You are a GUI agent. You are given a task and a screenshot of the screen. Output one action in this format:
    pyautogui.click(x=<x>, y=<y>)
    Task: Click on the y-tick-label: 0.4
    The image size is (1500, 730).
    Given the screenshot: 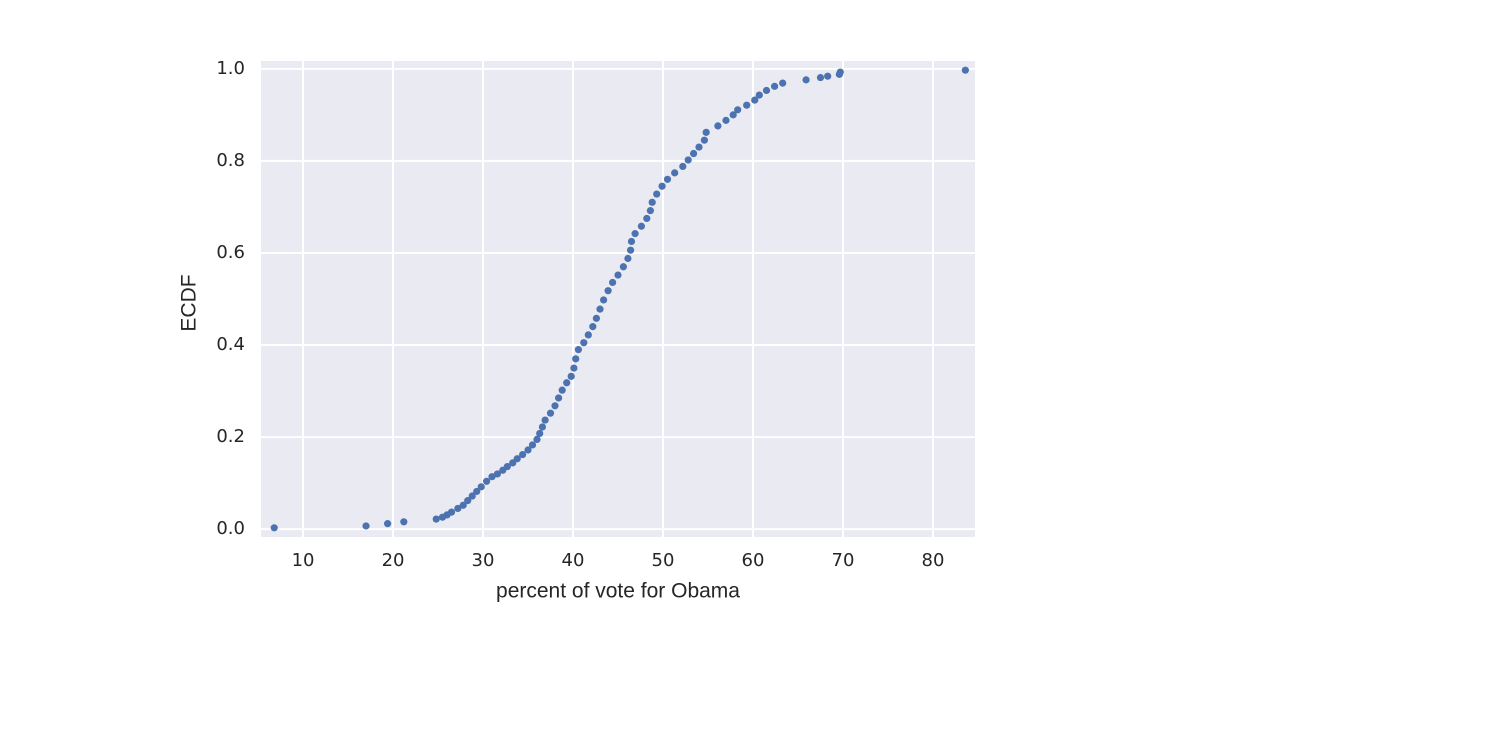 What is the action you would take?
    pyautogui.click(x=230, y=344)
    